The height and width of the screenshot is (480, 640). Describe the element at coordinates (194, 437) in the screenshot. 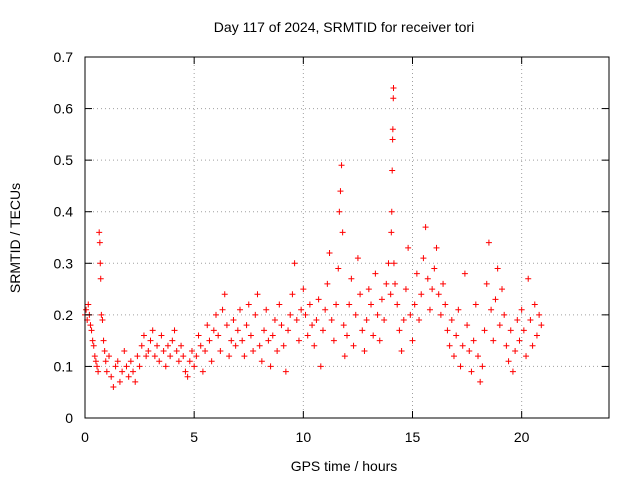

I see `x-tick-label: 5` at that location.